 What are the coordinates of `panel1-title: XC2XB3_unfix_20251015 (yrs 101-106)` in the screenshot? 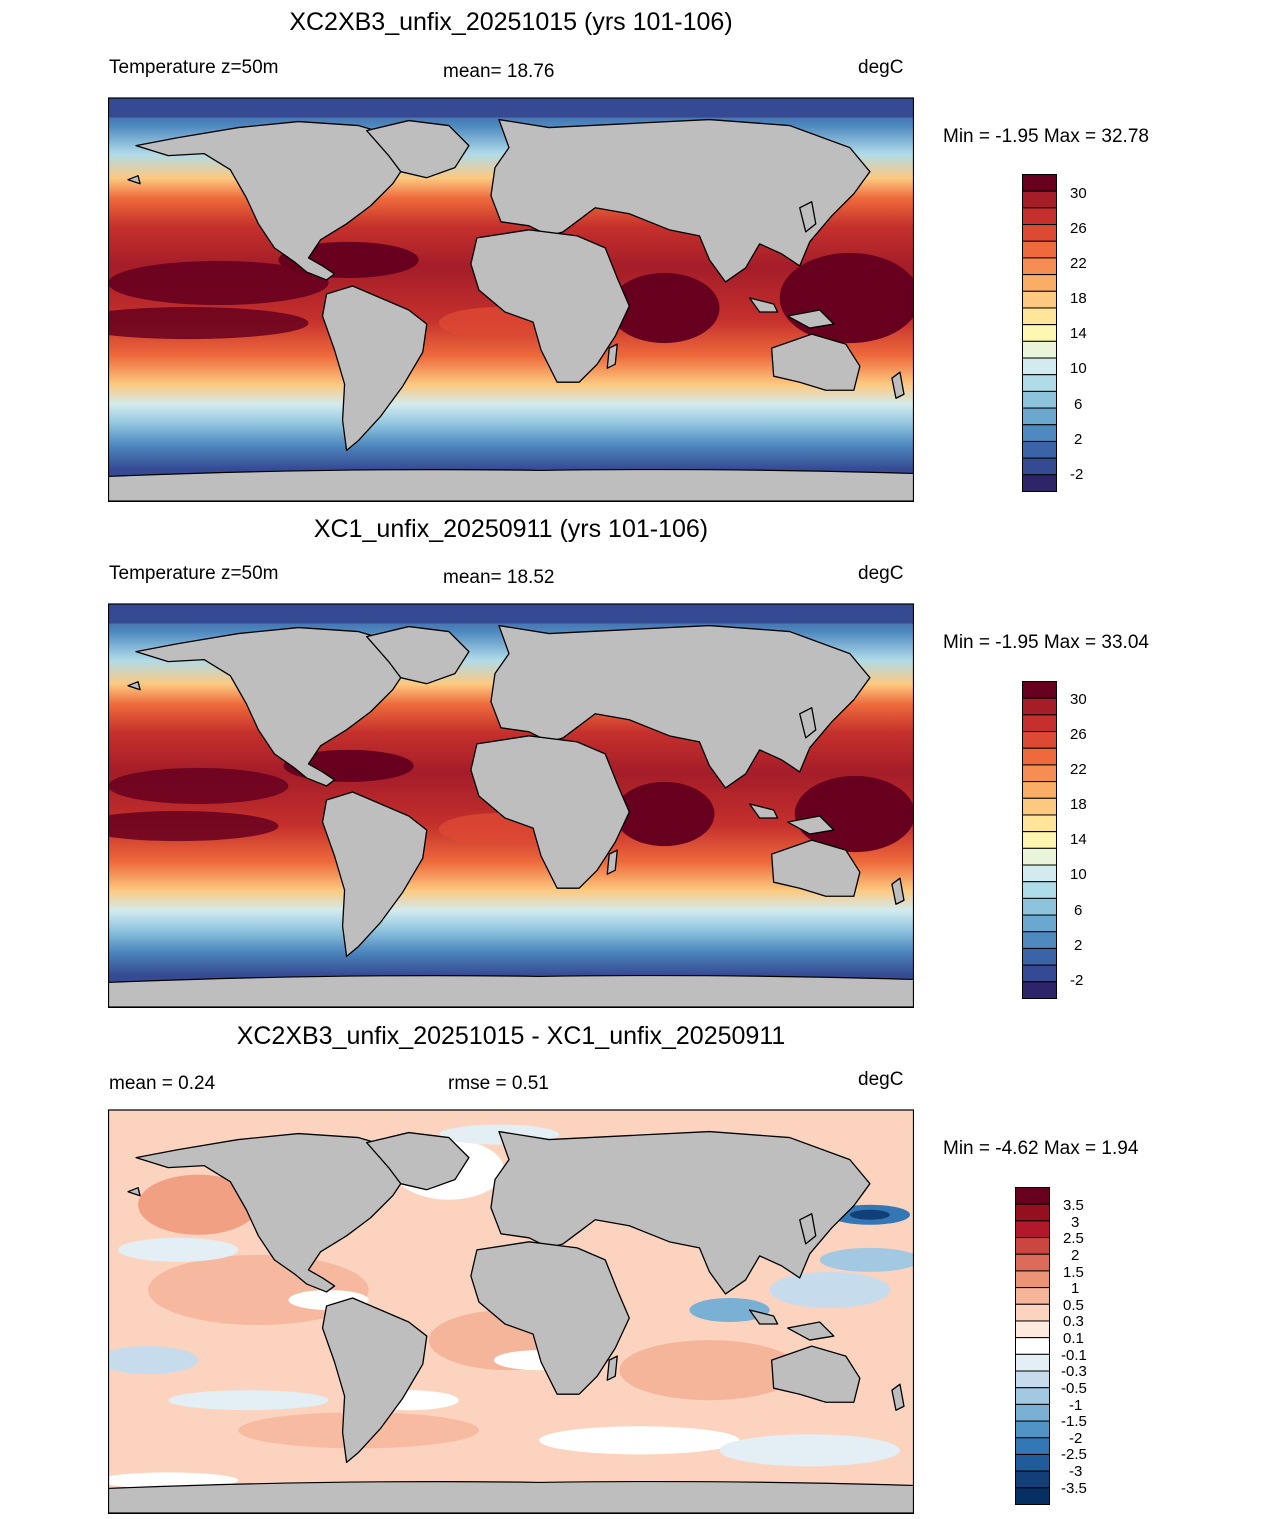 It's located at (511, 22).